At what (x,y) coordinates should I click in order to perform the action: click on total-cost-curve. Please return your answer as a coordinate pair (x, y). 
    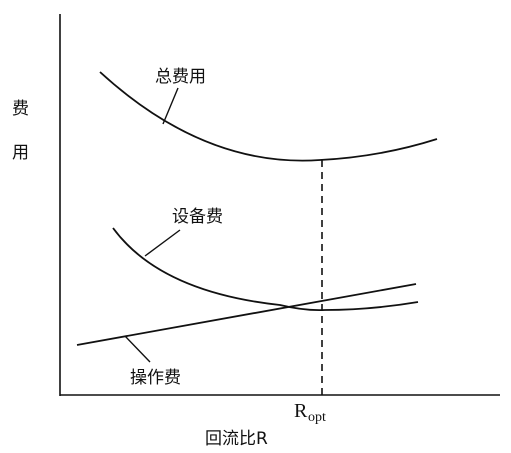
    Looking at the image, I should click on (268, 116).